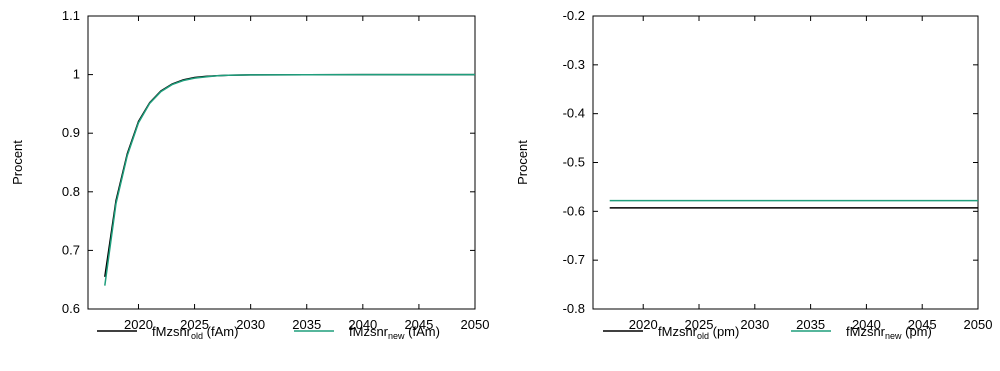 Image resolution: width=1000 pixels, height=371 pixels. I want to click on y-tick-label: 1.1, so click(71, 15).